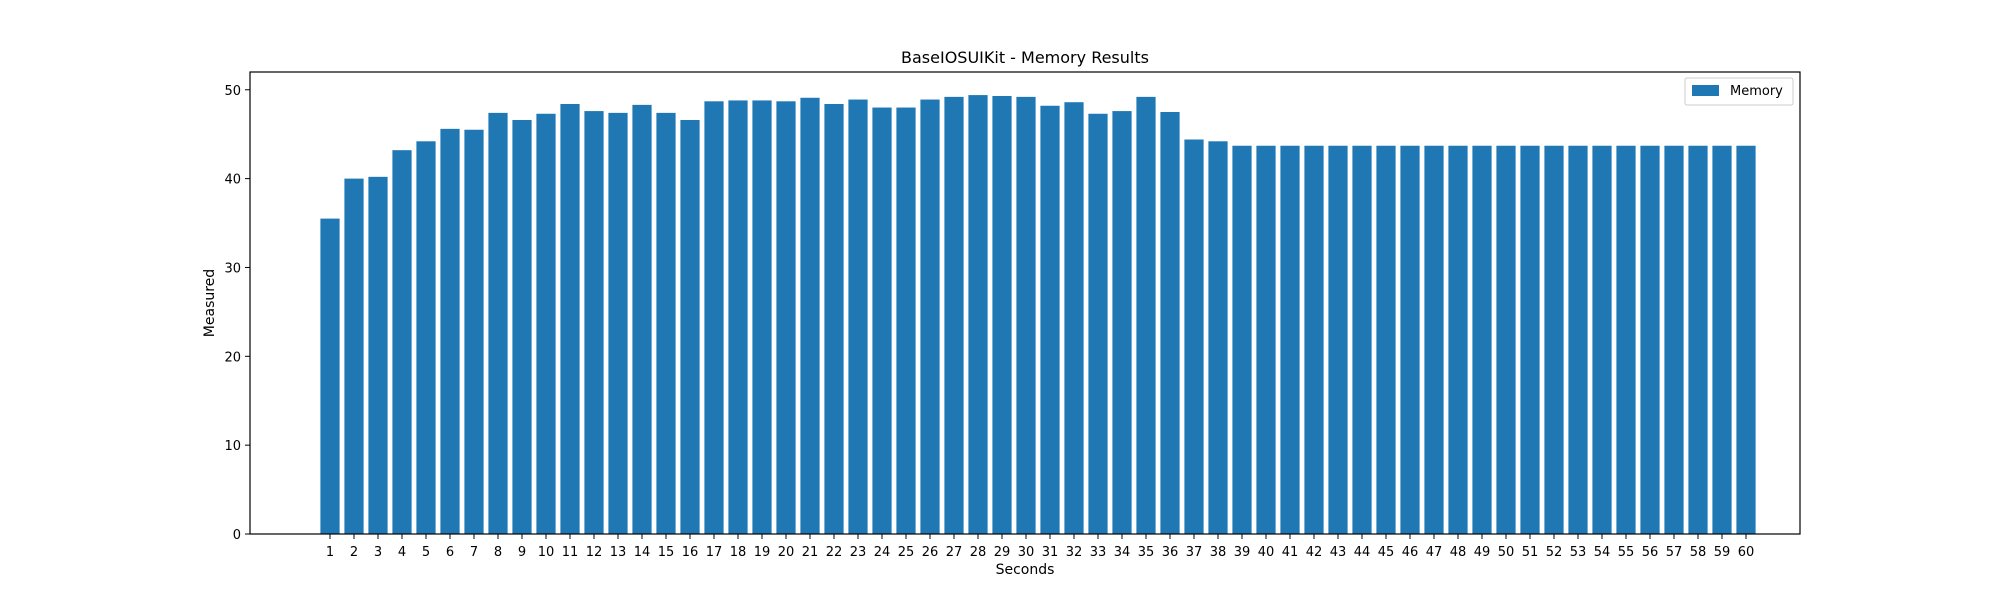  I want to click on y-tick-label: 40, so click(232, 180).